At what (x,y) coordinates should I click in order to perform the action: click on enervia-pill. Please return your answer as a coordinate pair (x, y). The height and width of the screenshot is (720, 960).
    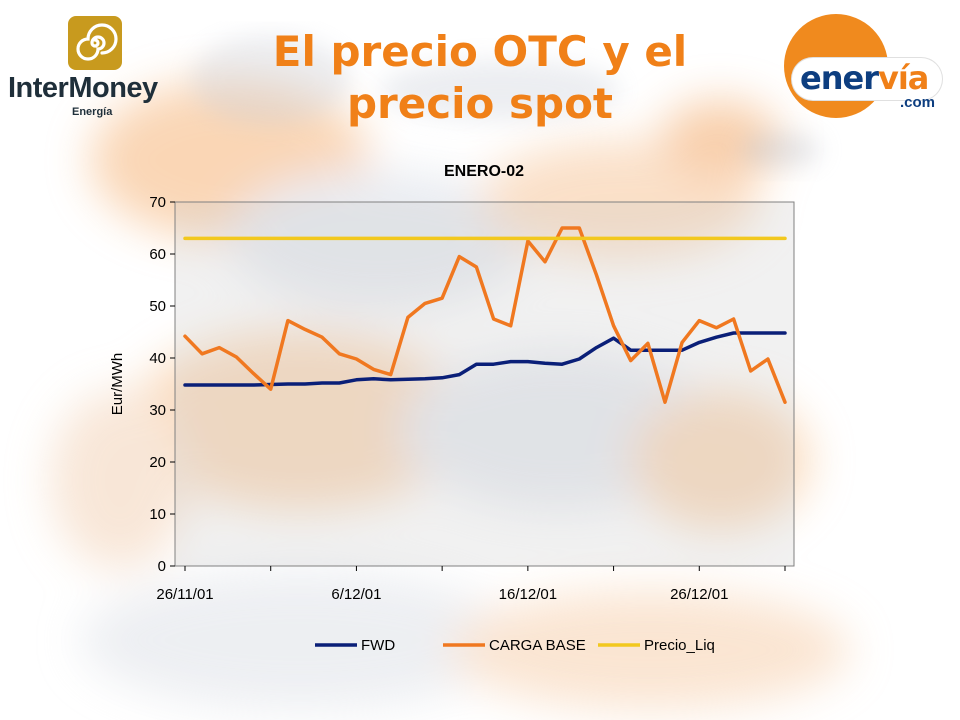
    Looking at the image, I should click on (867, 79).